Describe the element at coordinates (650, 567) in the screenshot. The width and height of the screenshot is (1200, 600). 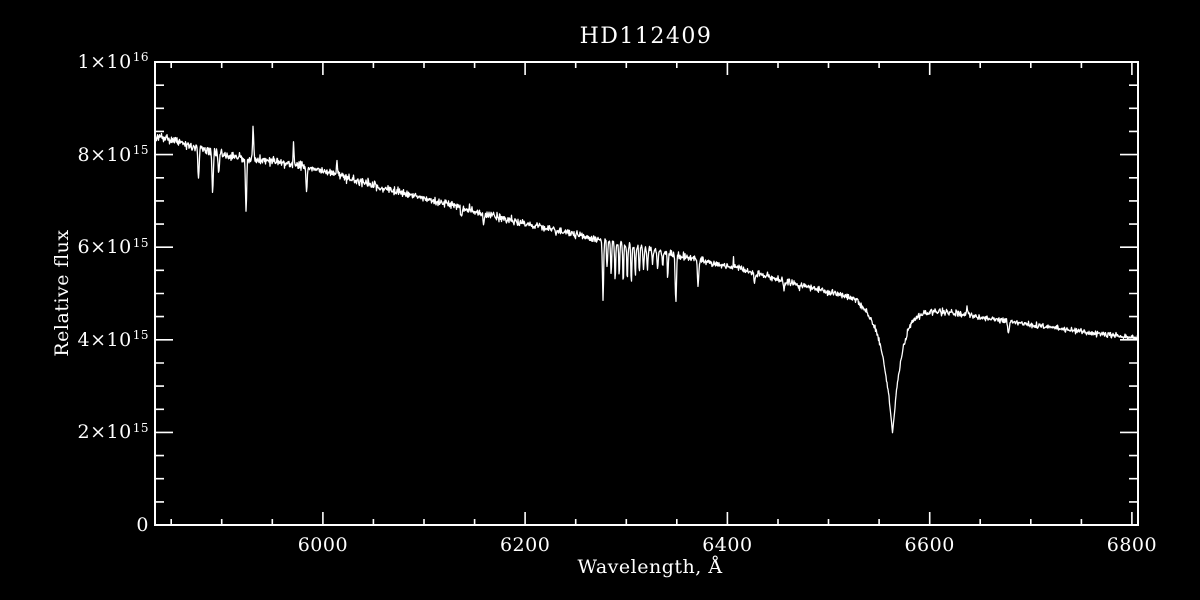
I see `x-axis-label: Wavelength, Å` at that location.